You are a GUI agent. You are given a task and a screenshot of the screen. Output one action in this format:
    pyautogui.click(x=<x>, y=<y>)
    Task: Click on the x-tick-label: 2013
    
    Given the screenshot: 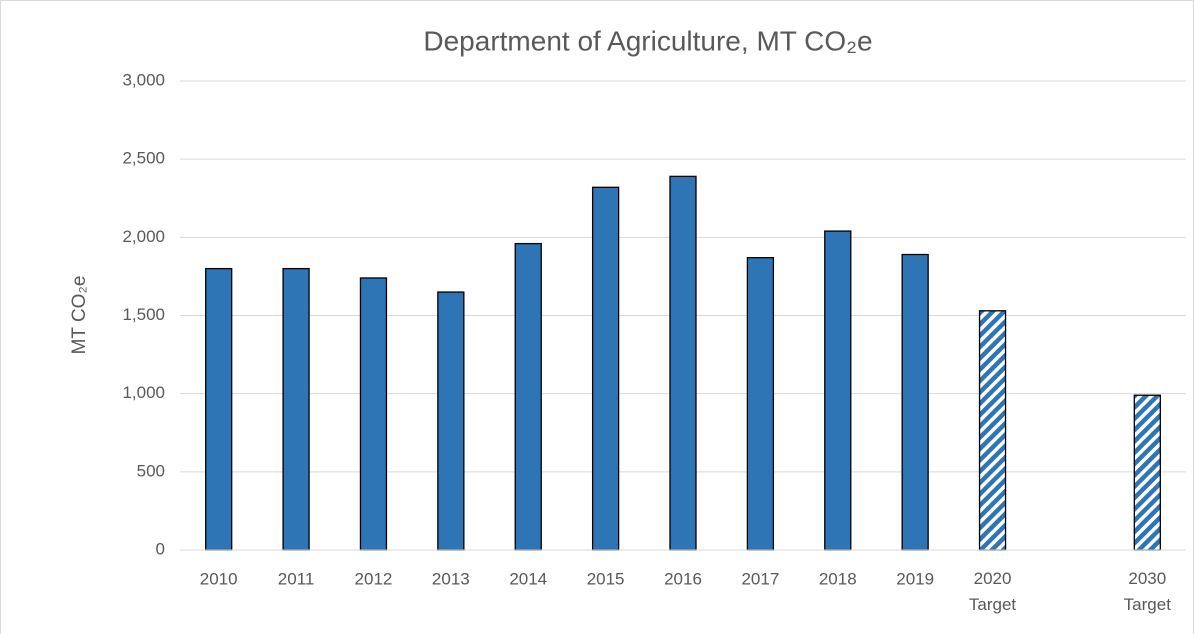 What is the action you would take?
    pyautogui.click(x=451, y=578)
    